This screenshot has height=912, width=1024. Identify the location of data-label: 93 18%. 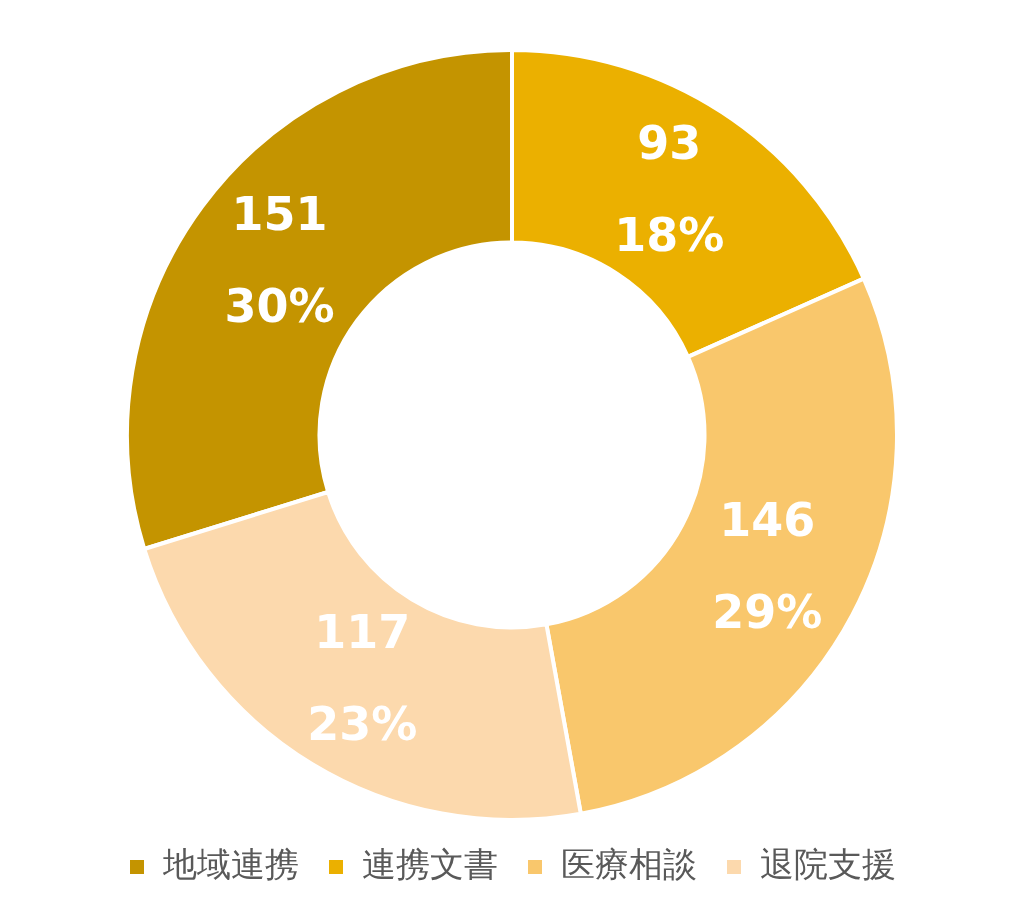
(669, 188).